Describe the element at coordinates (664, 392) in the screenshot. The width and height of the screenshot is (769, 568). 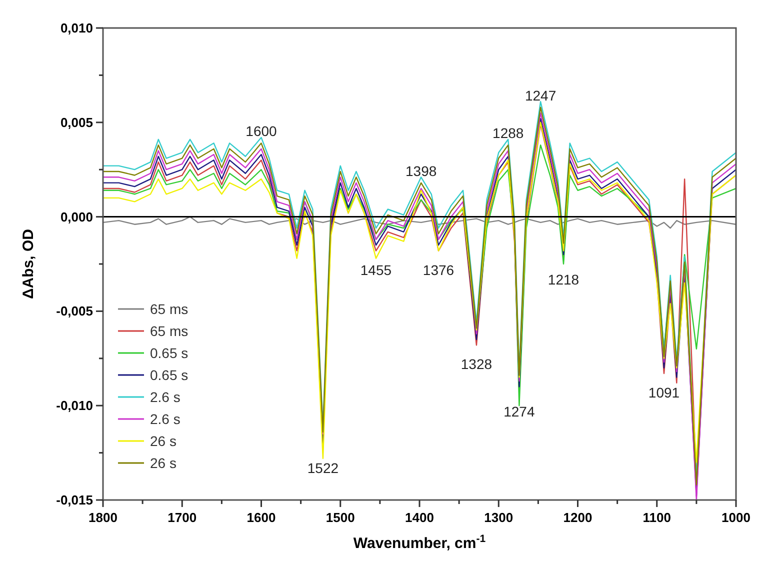
I see `annotation: 1091` at that location.